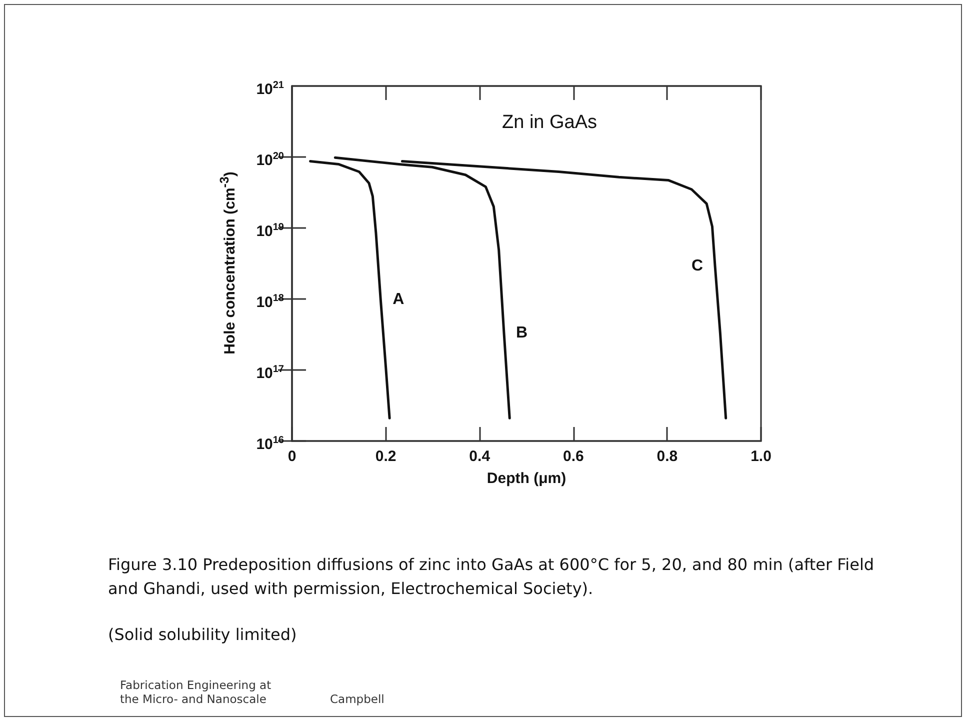 This screenshot has height=721, width=966. What do you see at coordinates (526, 478) in the screenshot?
I see `x-axis-title: Depth (μm)` at bounding box center [526, 478].